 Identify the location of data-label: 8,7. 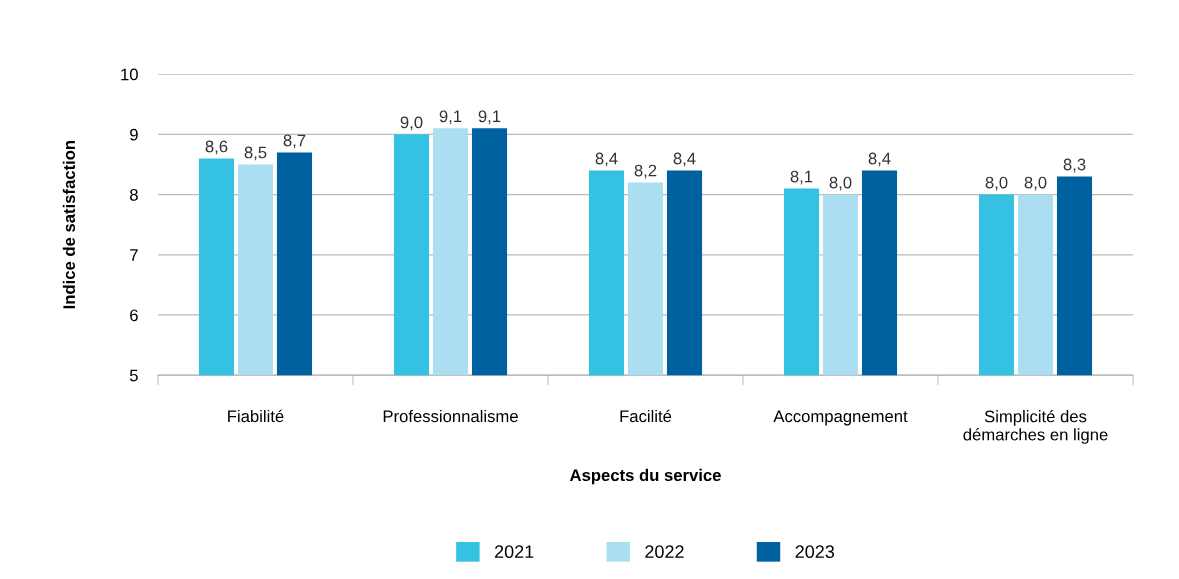
(294, 141).